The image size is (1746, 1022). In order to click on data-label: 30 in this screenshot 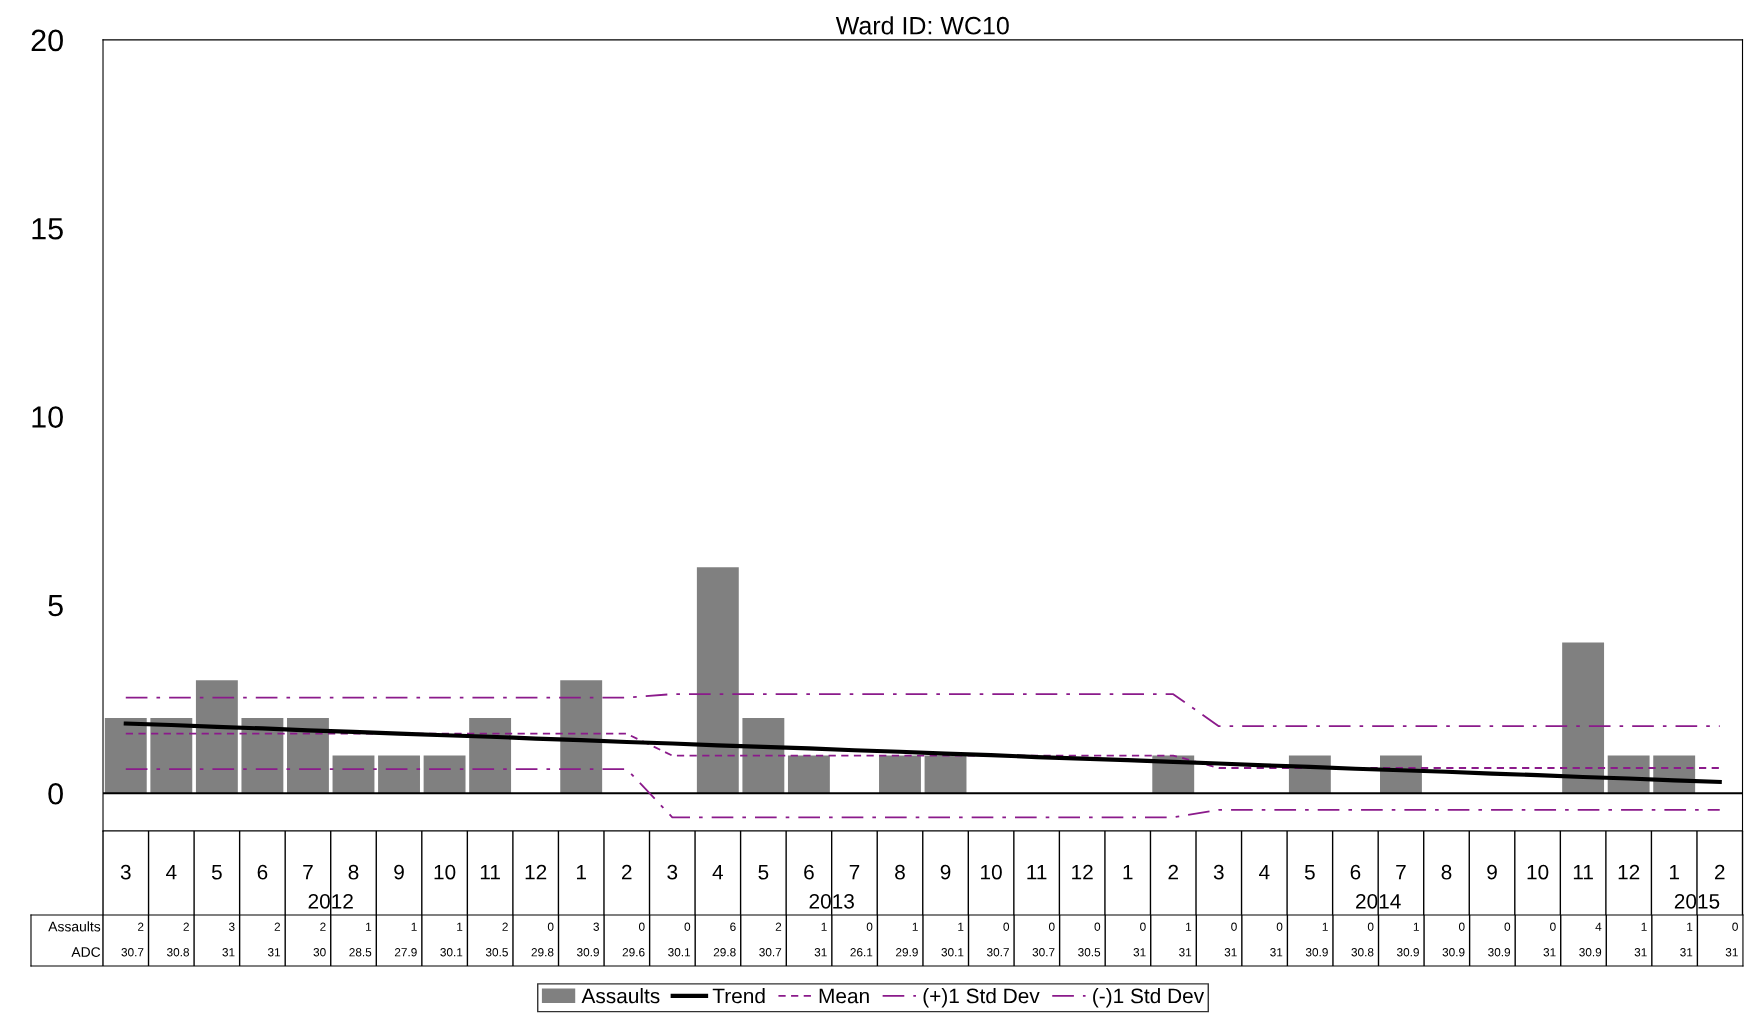, I will do `click(319, 952)`.